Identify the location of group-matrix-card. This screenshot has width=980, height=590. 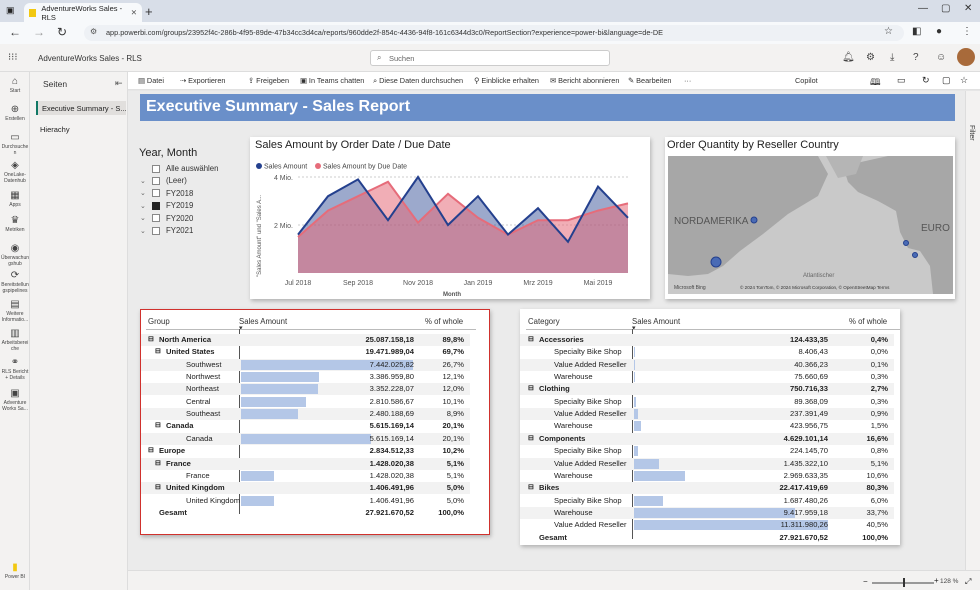
(315, 422).